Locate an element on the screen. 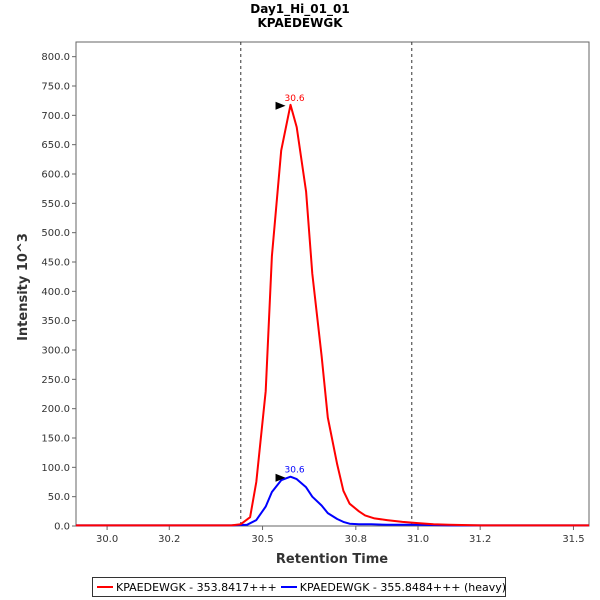 The image size is (600, 600). legend-item-light: KPAEDEWGK - 353.8417+++ is located at coordinates (187, 587).